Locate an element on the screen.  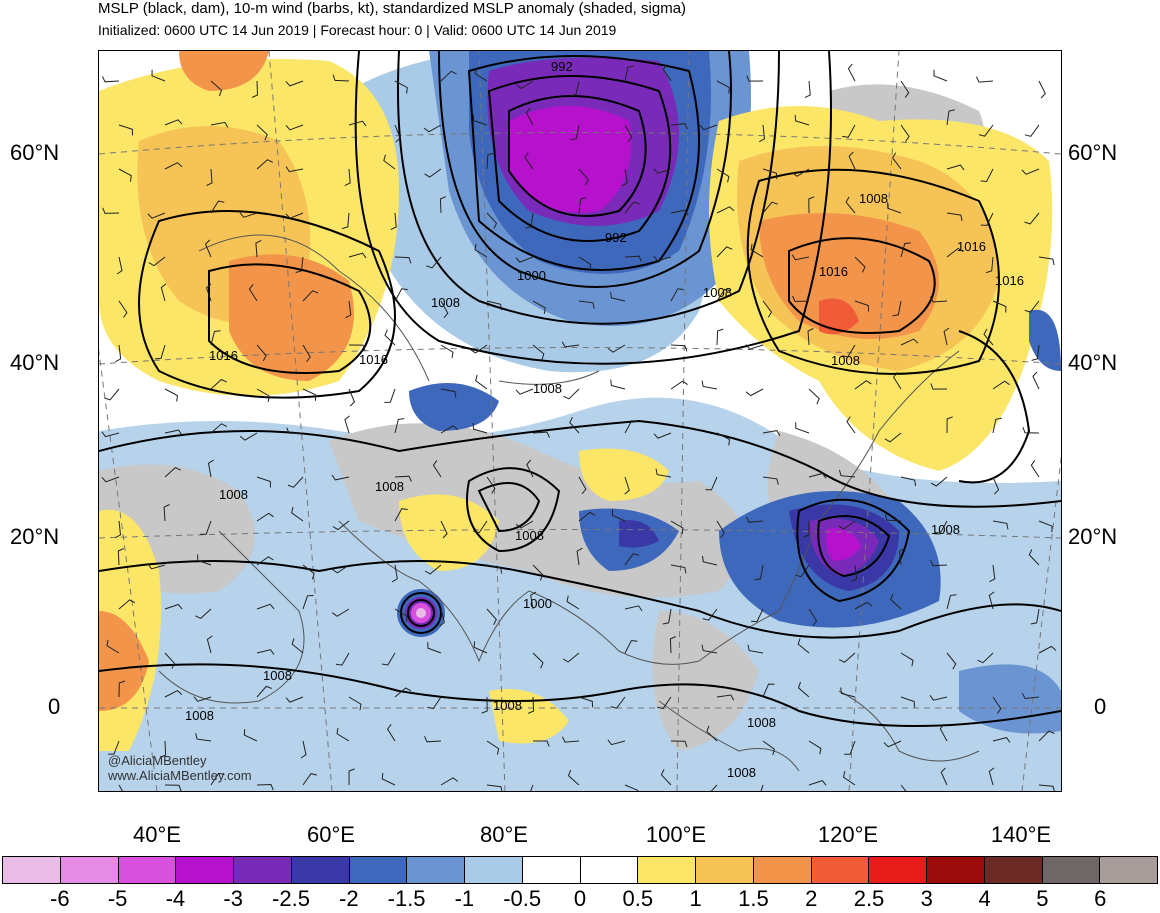
colorbar-tick-label: -1 is located at coordinates (464, 898).